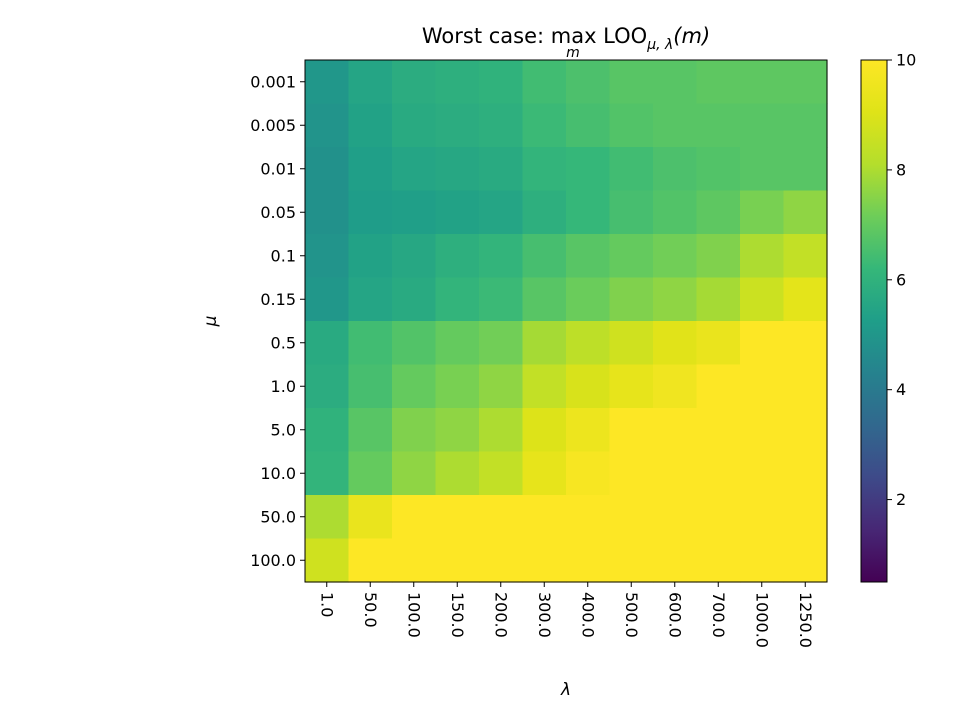 The height and width of the screenshot is (720, 960). I want to click on colorbar-tick-label: 4, so click(901, 389).